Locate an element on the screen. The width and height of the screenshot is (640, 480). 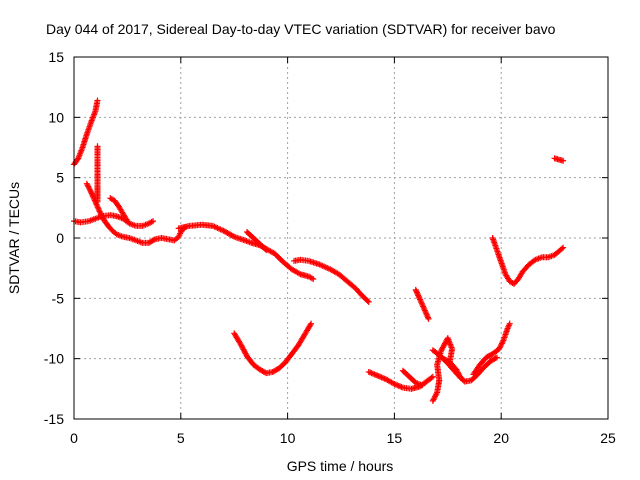
data-point is located at coordinates (95, 201).